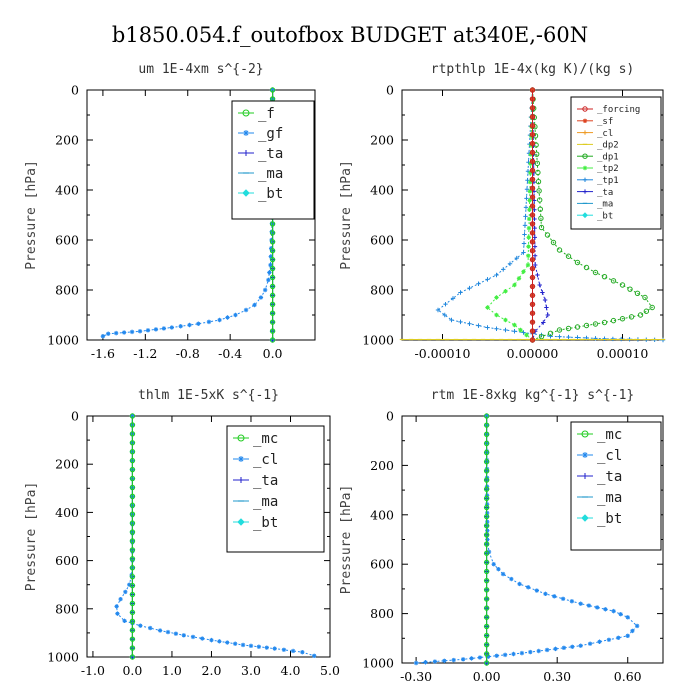 The height and width of the screenshot is (700, 700). I want to click on series-mc, so click(486, 539).